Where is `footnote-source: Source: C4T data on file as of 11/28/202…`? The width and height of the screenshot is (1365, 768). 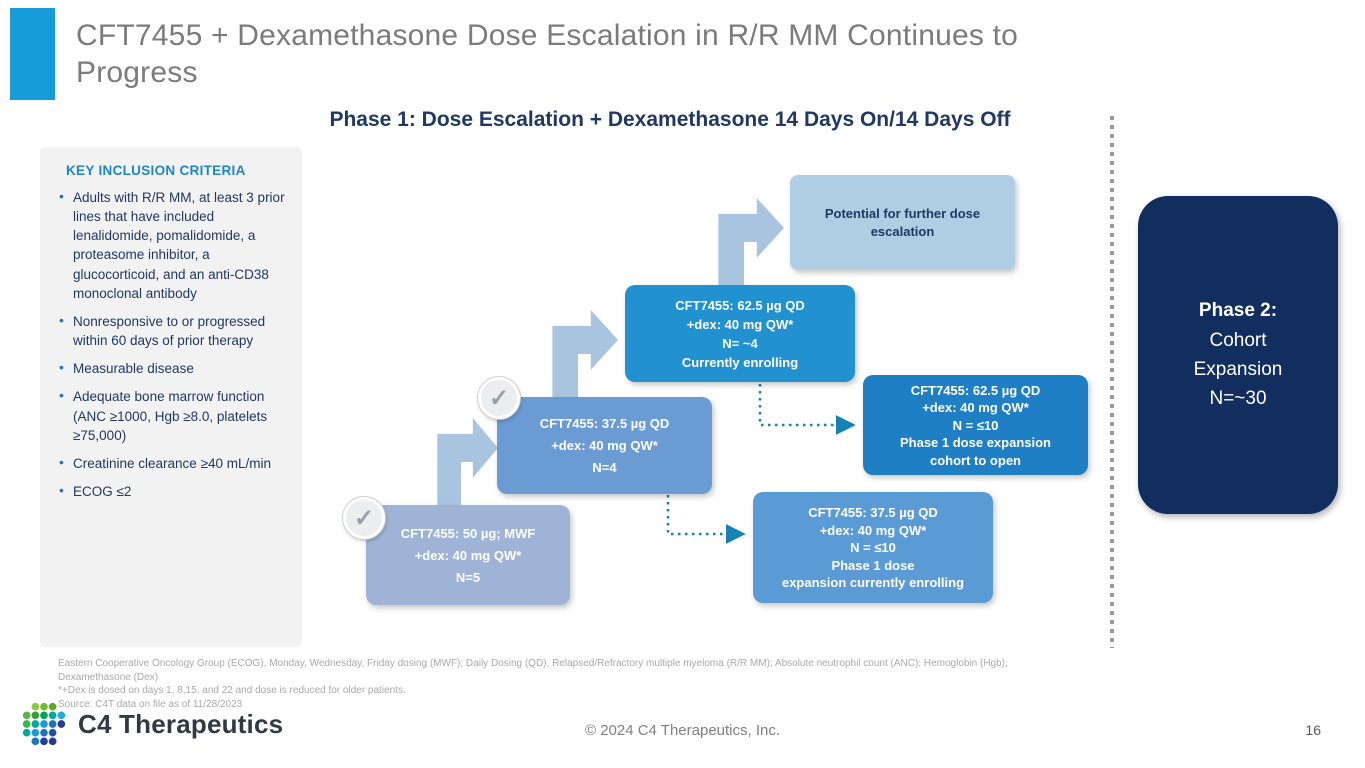 footnote-source: Source: C4T data on file as of 11/28/202… is located at coordinates (150, 704).